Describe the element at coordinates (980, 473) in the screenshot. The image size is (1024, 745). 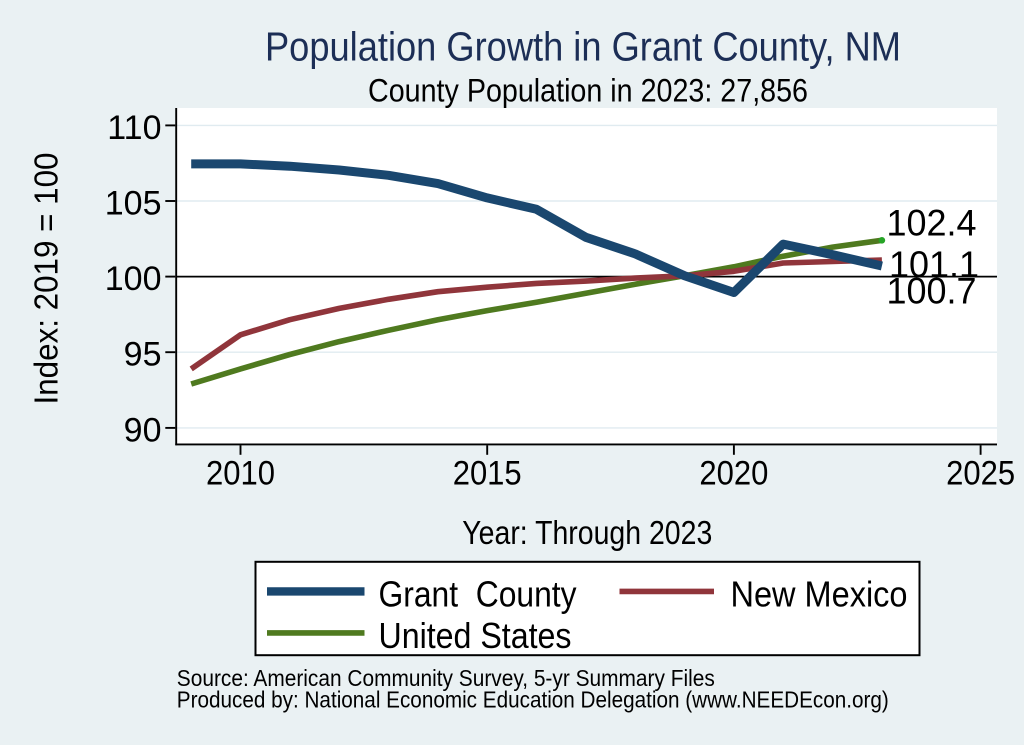
I see `svg-text: 2025` at that location.